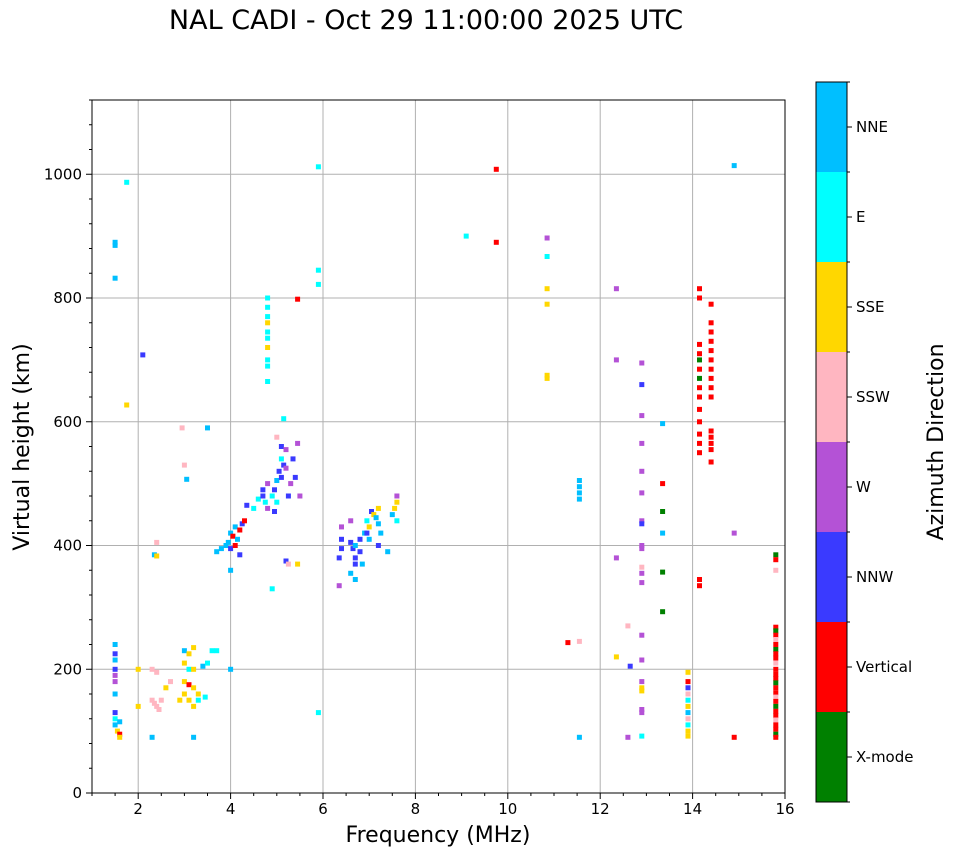 This screenshot has width=958, height=857. I want to click on colorbar-frame, so click(831, 442).